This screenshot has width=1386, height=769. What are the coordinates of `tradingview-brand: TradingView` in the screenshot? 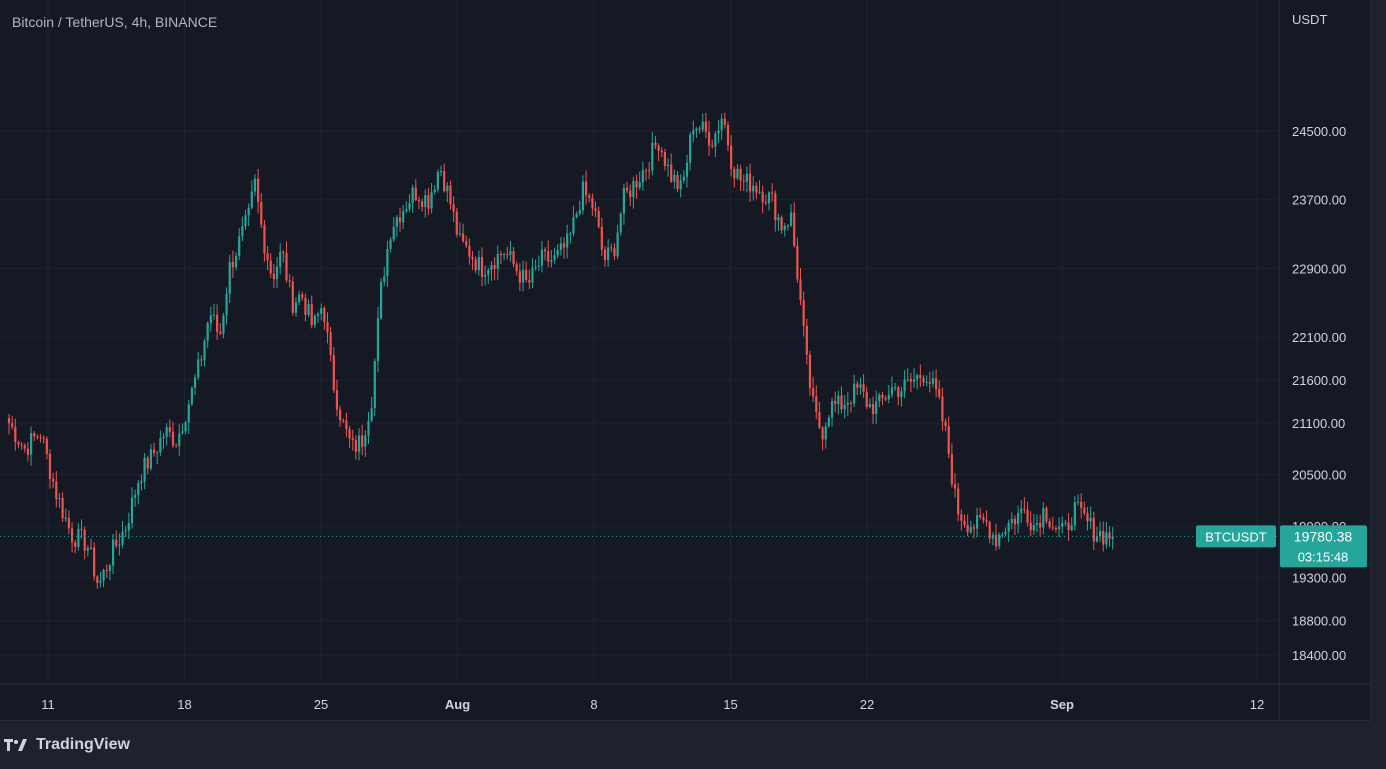 It's located at (67, 745).